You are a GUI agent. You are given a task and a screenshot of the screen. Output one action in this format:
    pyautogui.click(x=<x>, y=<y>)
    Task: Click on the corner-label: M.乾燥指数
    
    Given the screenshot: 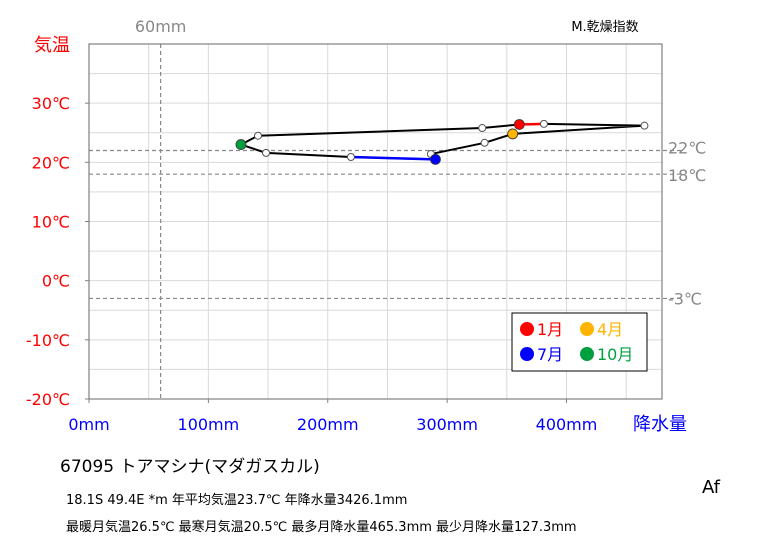 What is the action you would take?
    pyautogui.click(x=604, y=27)
    